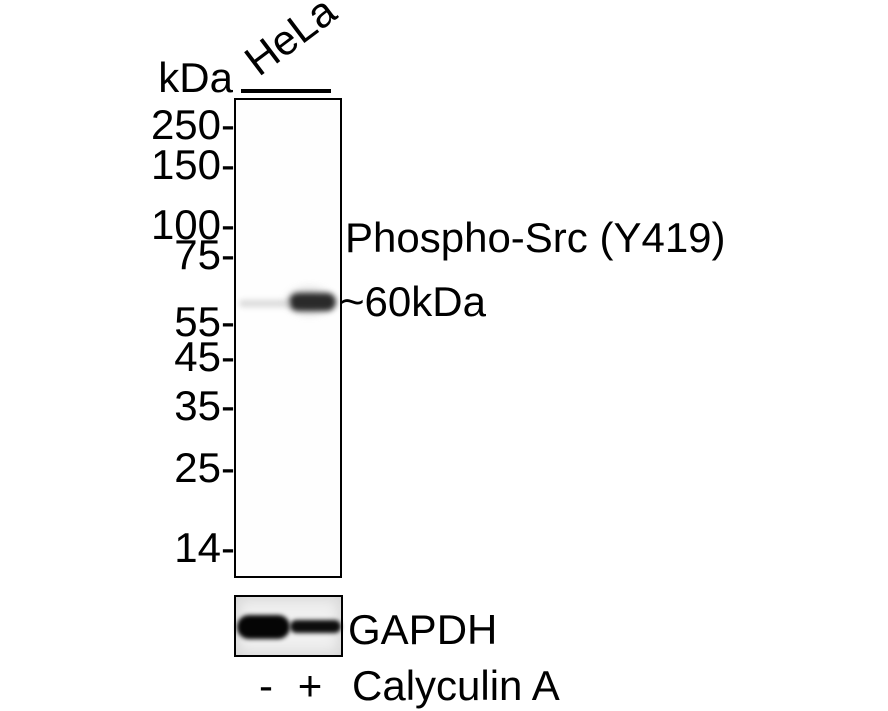 This screenshot has width=888, height=711. What do you see at coordinates (204, 467) in the screenshot?
I see `ladder-mark-25: 25-` at bounding box center [204, 467].